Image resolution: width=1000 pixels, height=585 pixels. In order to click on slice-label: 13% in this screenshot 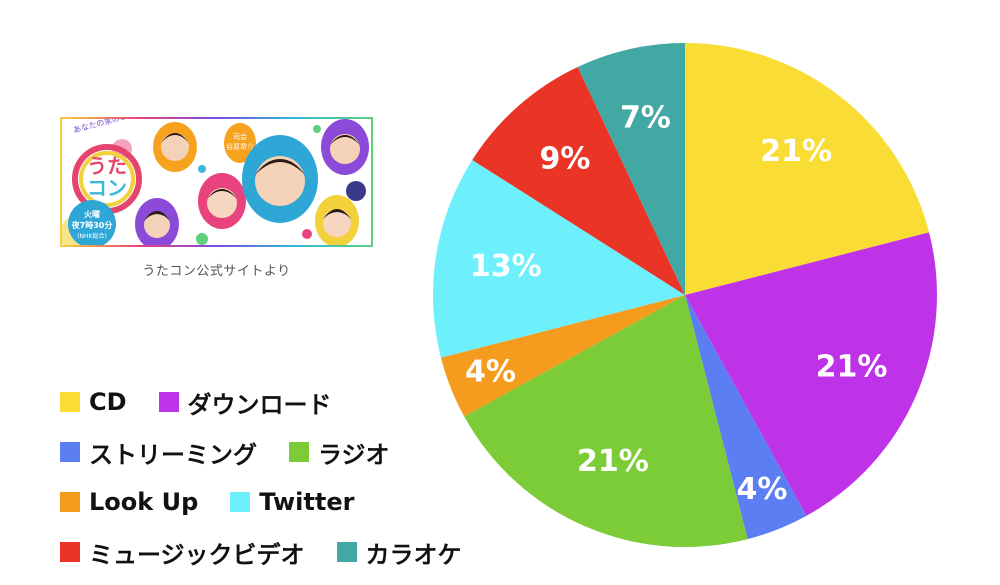, I will do `click(506, 266)`.